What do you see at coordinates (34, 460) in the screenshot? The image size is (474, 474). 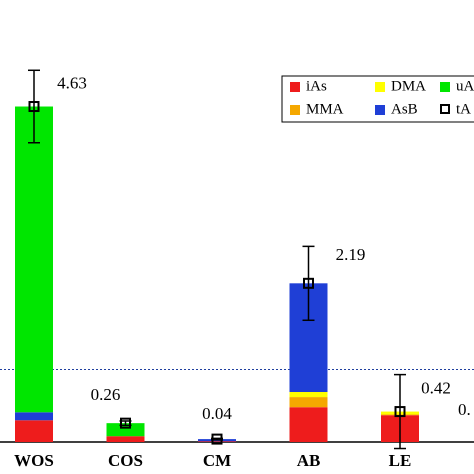 I see `x-tick-label: WOS` at bounding box center [34, 460].